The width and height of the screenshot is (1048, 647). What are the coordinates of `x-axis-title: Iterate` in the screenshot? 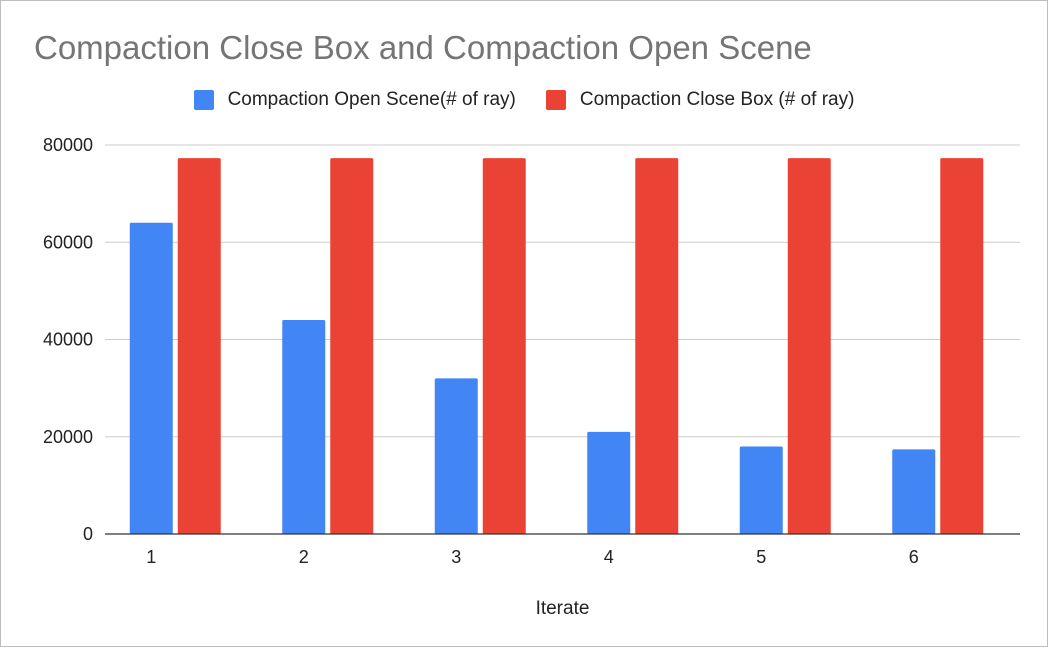 It's located at (563, 608).